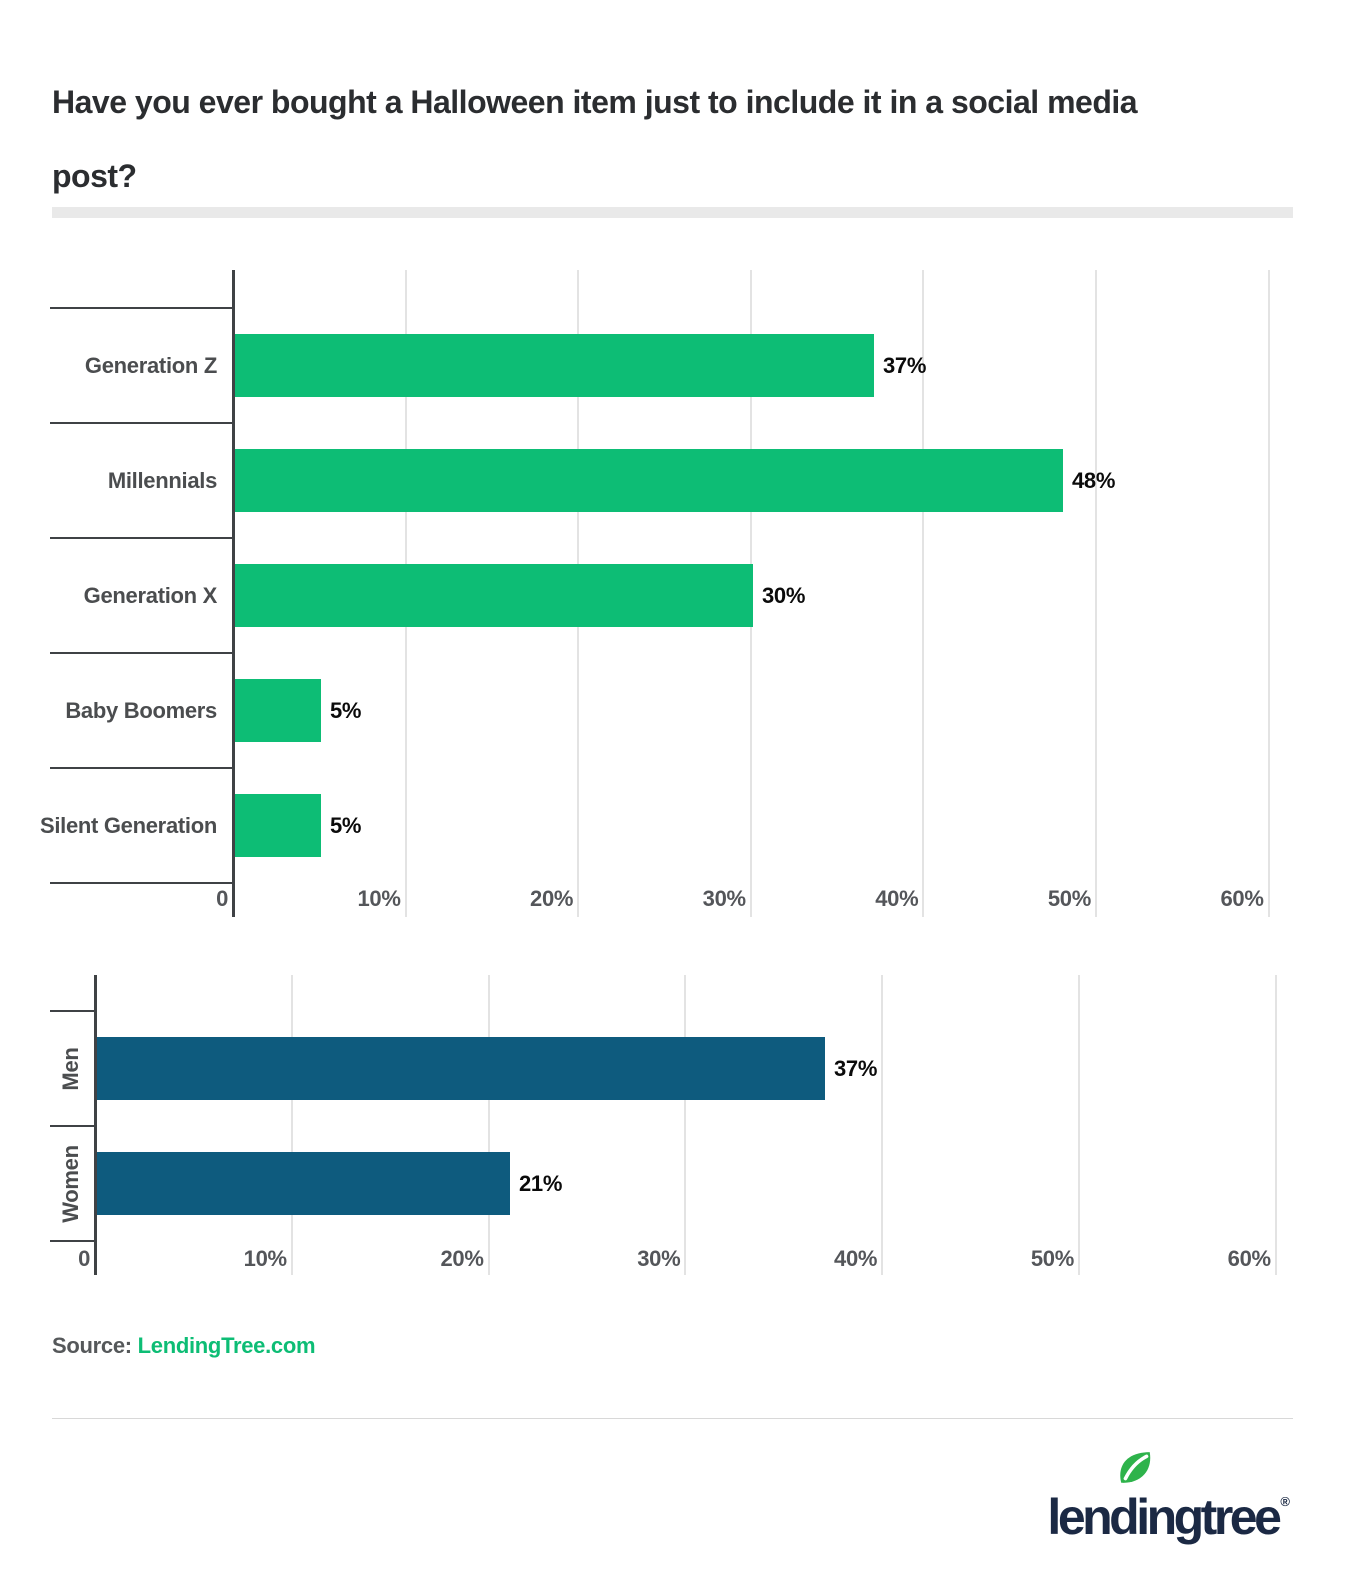 The height and width of the screenshot is (1571, 1345). Describe the element at coordinates (784, 595) in the screenshot. I see `bar-value-label: 30%` at that location.